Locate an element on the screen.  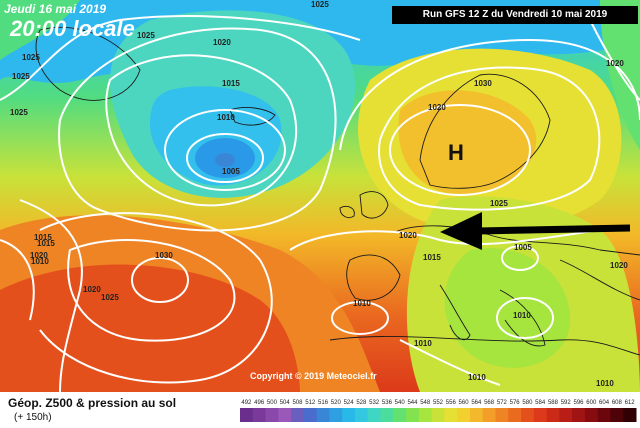
scale-tick-label: 540 is located at coordinates (400, 403).